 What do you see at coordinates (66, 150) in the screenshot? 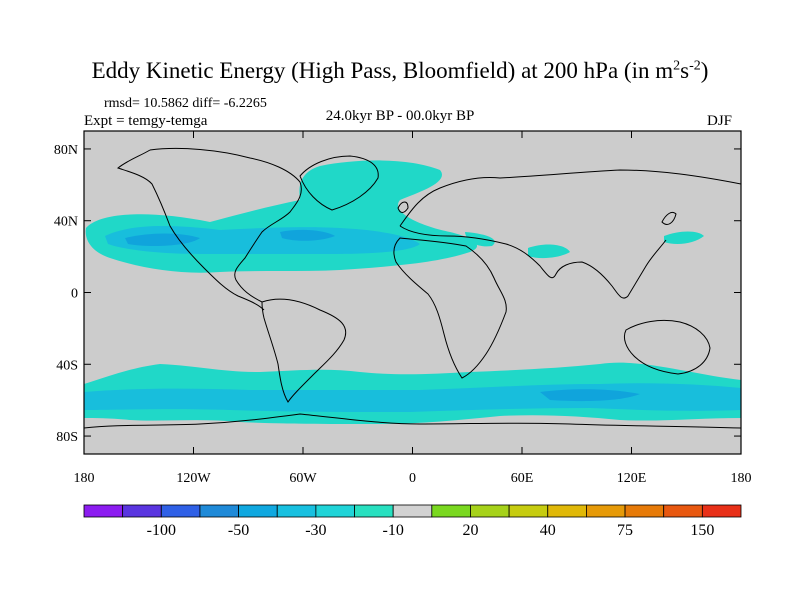
I see `lat-tick-label: 80N` at bounding box center [66, 150].